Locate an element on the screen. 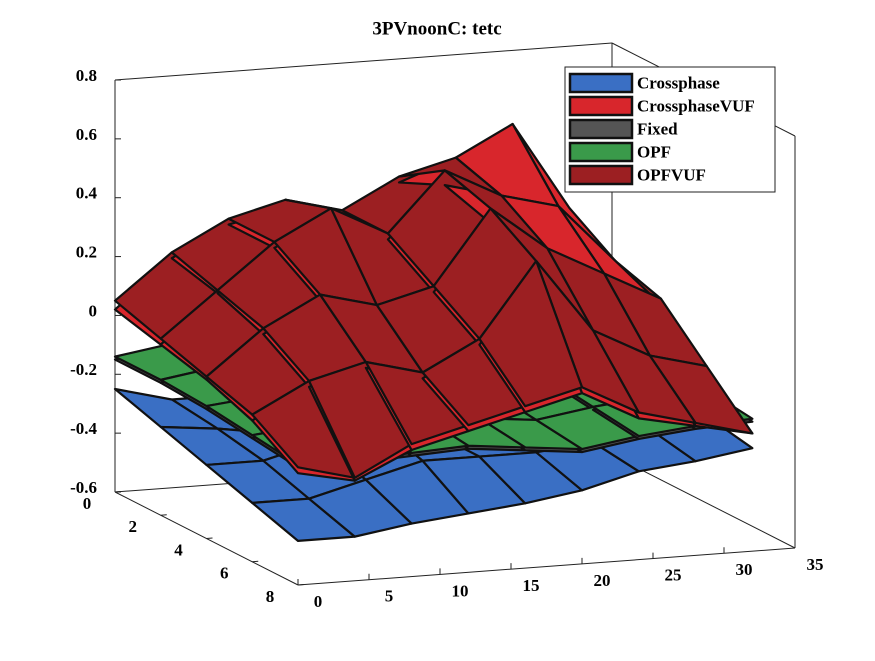 The height and width of the screenshot is (661, 875). y-tick-label: 0 is located at coordinates (87, 503).